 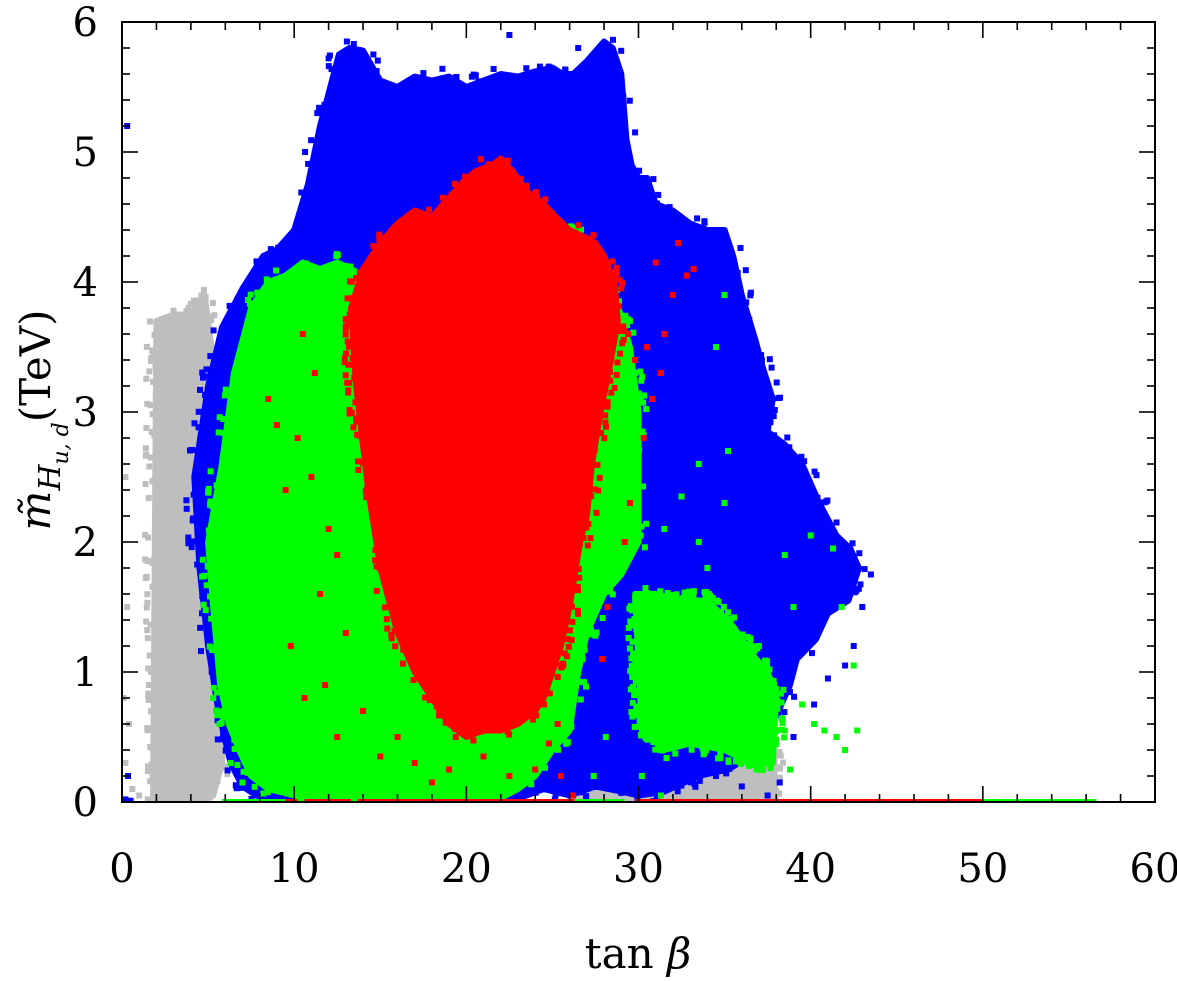 What do you see at coordinates (85, 413) in the screenshot?
I see `y-tick-label: 3` at bounding box center [85, 413].